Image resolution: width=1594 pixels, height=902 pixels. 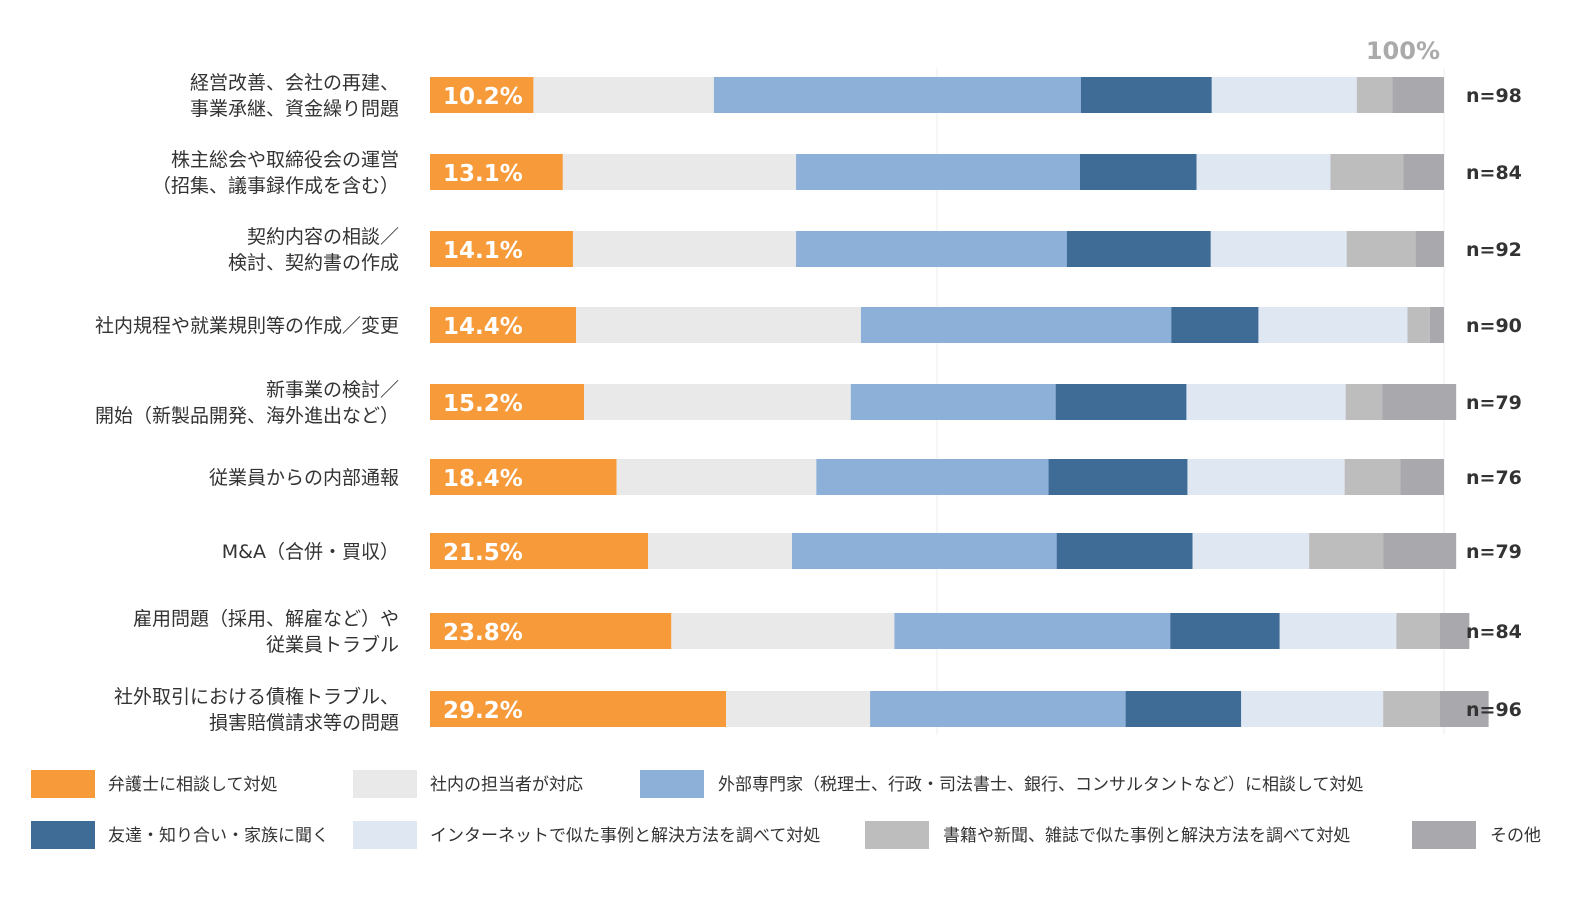 What do you see at coordinates (483, 251) in the screenshot?
I see `data-label: 14.1%` at bounding box center [483, 251].